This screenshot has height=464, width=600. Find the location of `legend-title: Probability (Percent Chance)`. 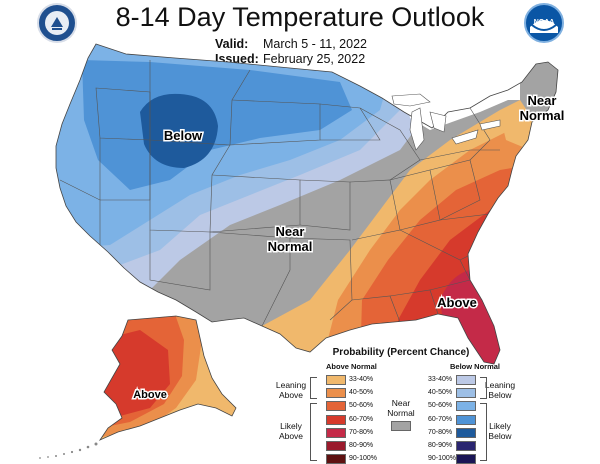

legend-title: Probability (Percent Chance) is located at coordinates (401, 352).